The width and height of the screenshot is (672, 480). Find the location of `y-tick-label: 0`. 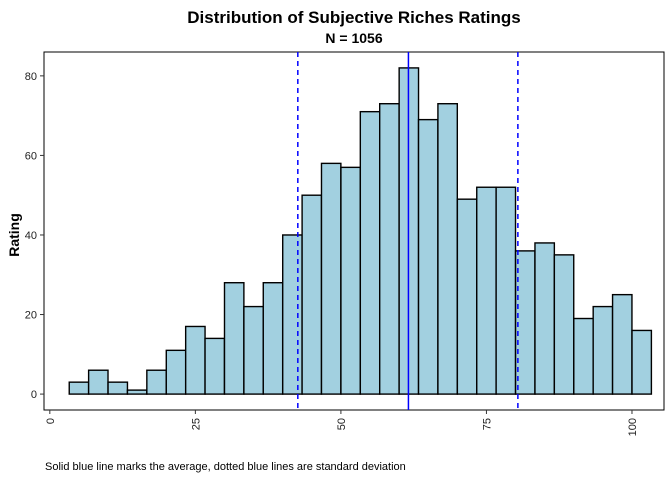

y-tick-label: 0 is located at coordinates (34, 395).